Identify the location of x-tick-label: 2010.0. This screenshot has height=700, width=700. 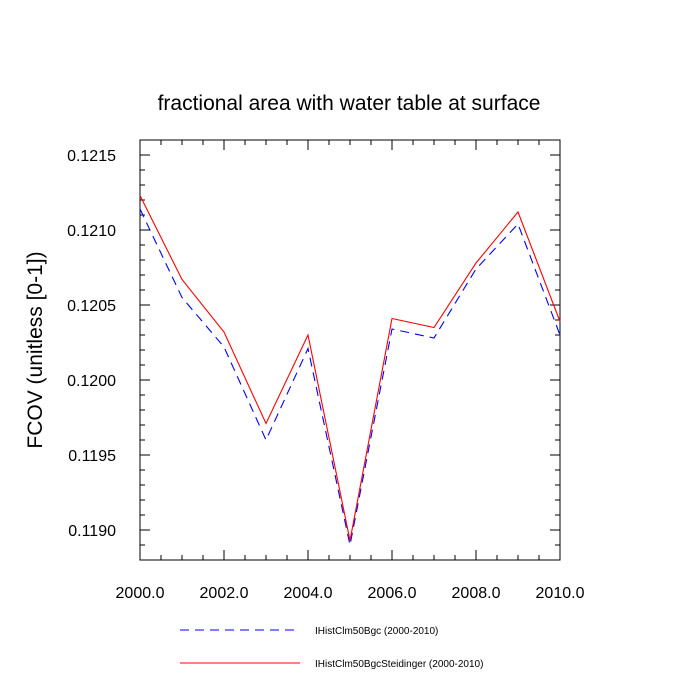
(560, 593).